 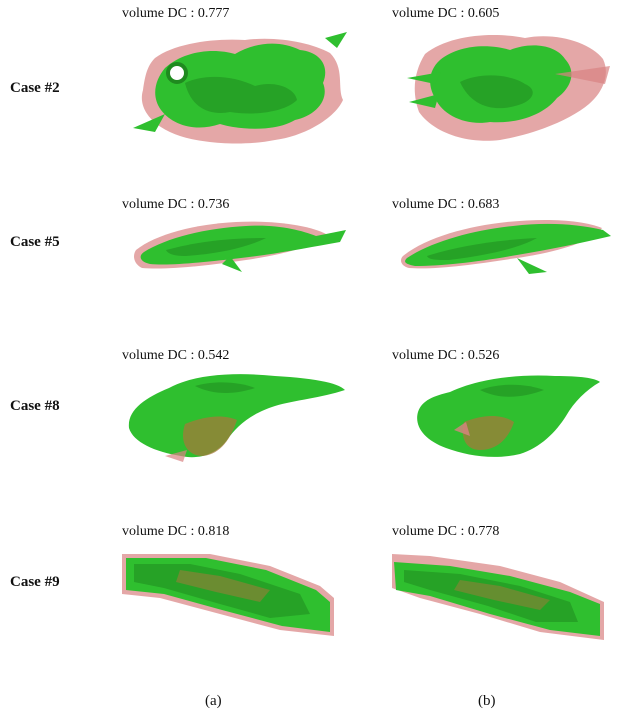 I want to click on segmentation-render-case8-b, so click(x=508, y=416).